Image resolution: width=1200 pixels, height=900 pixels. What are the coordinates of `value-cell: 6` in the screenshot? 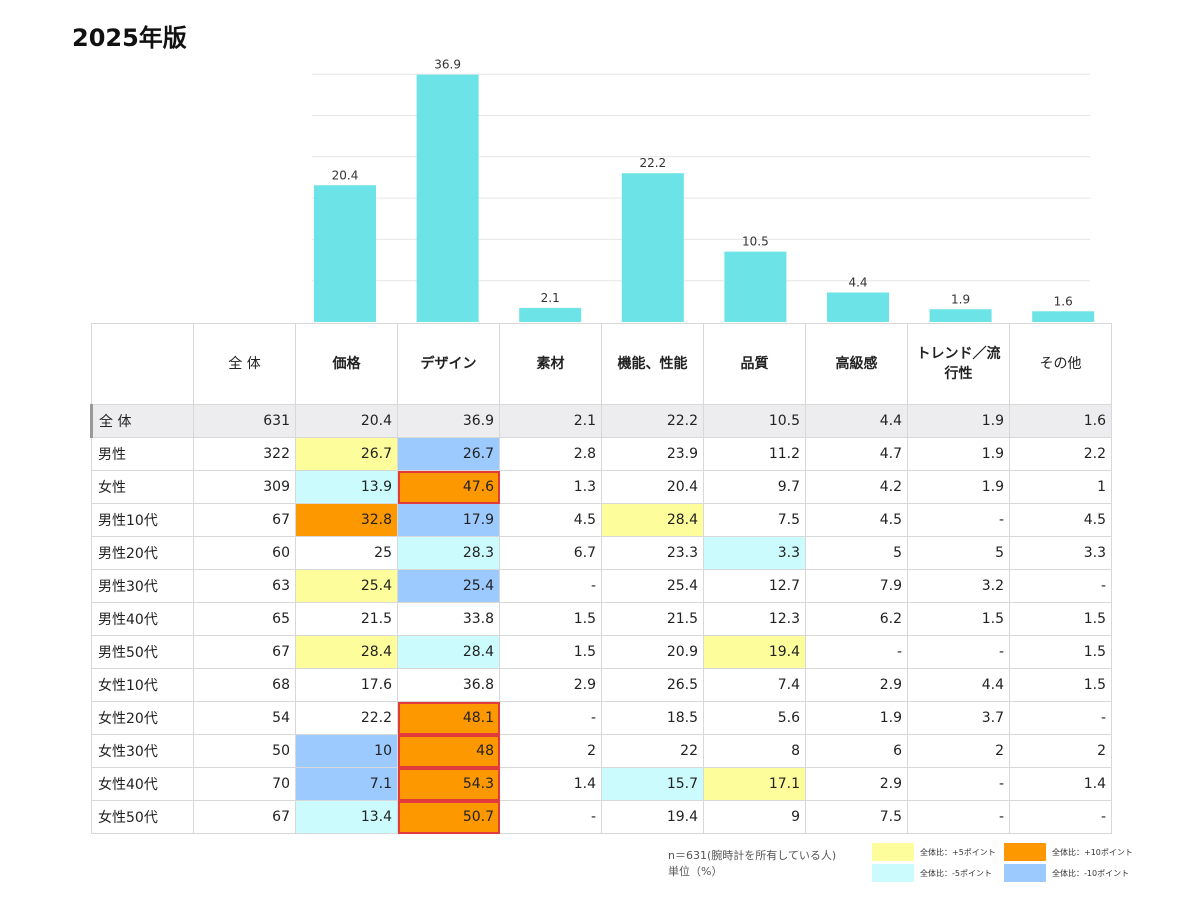 It's located at (856, 751).